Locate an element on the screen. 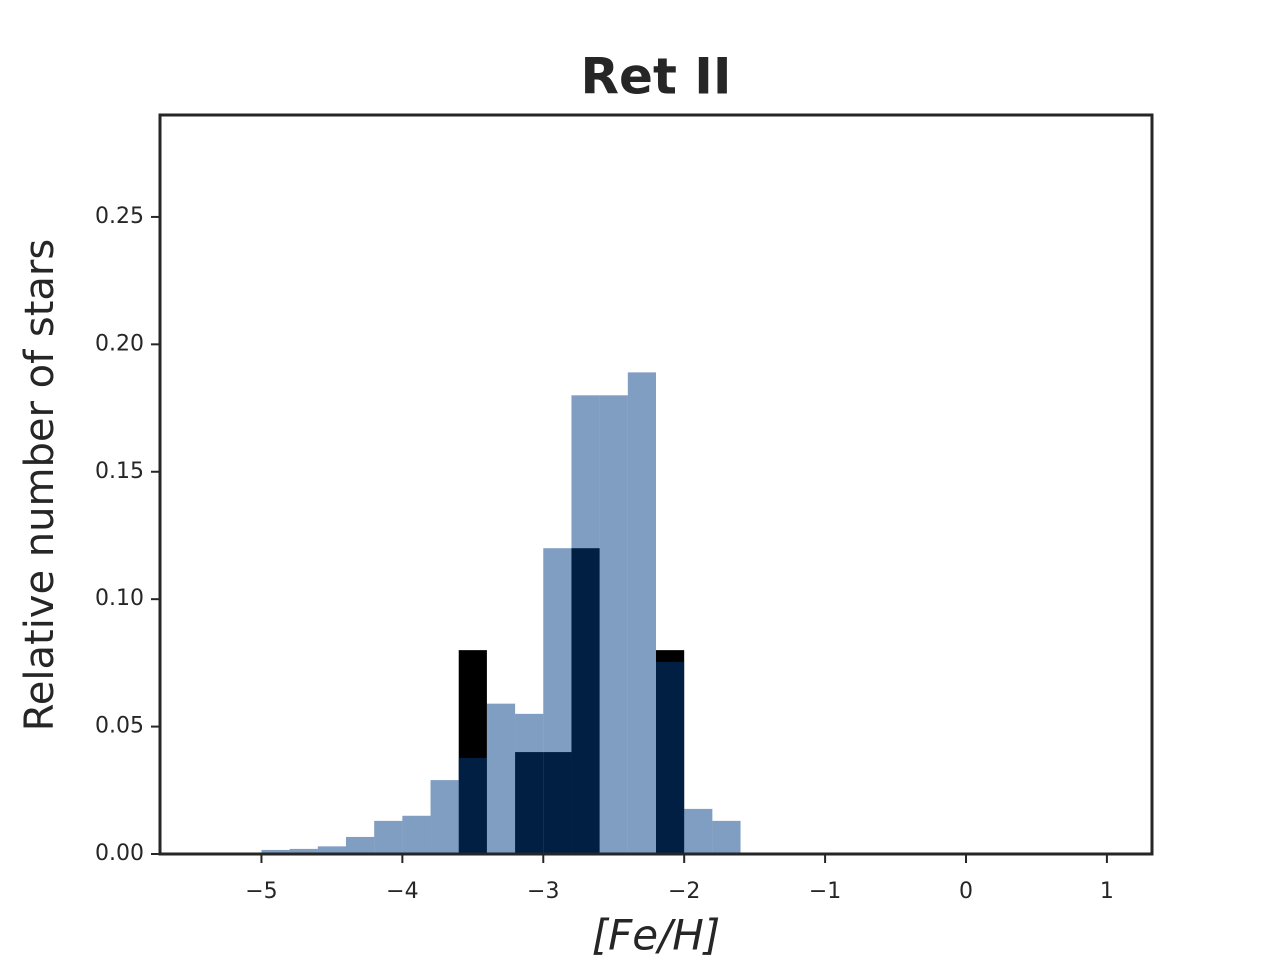 The image size is (1280, 960). x-axis-label: [Fe/H] is located at coordinates (656, 935).